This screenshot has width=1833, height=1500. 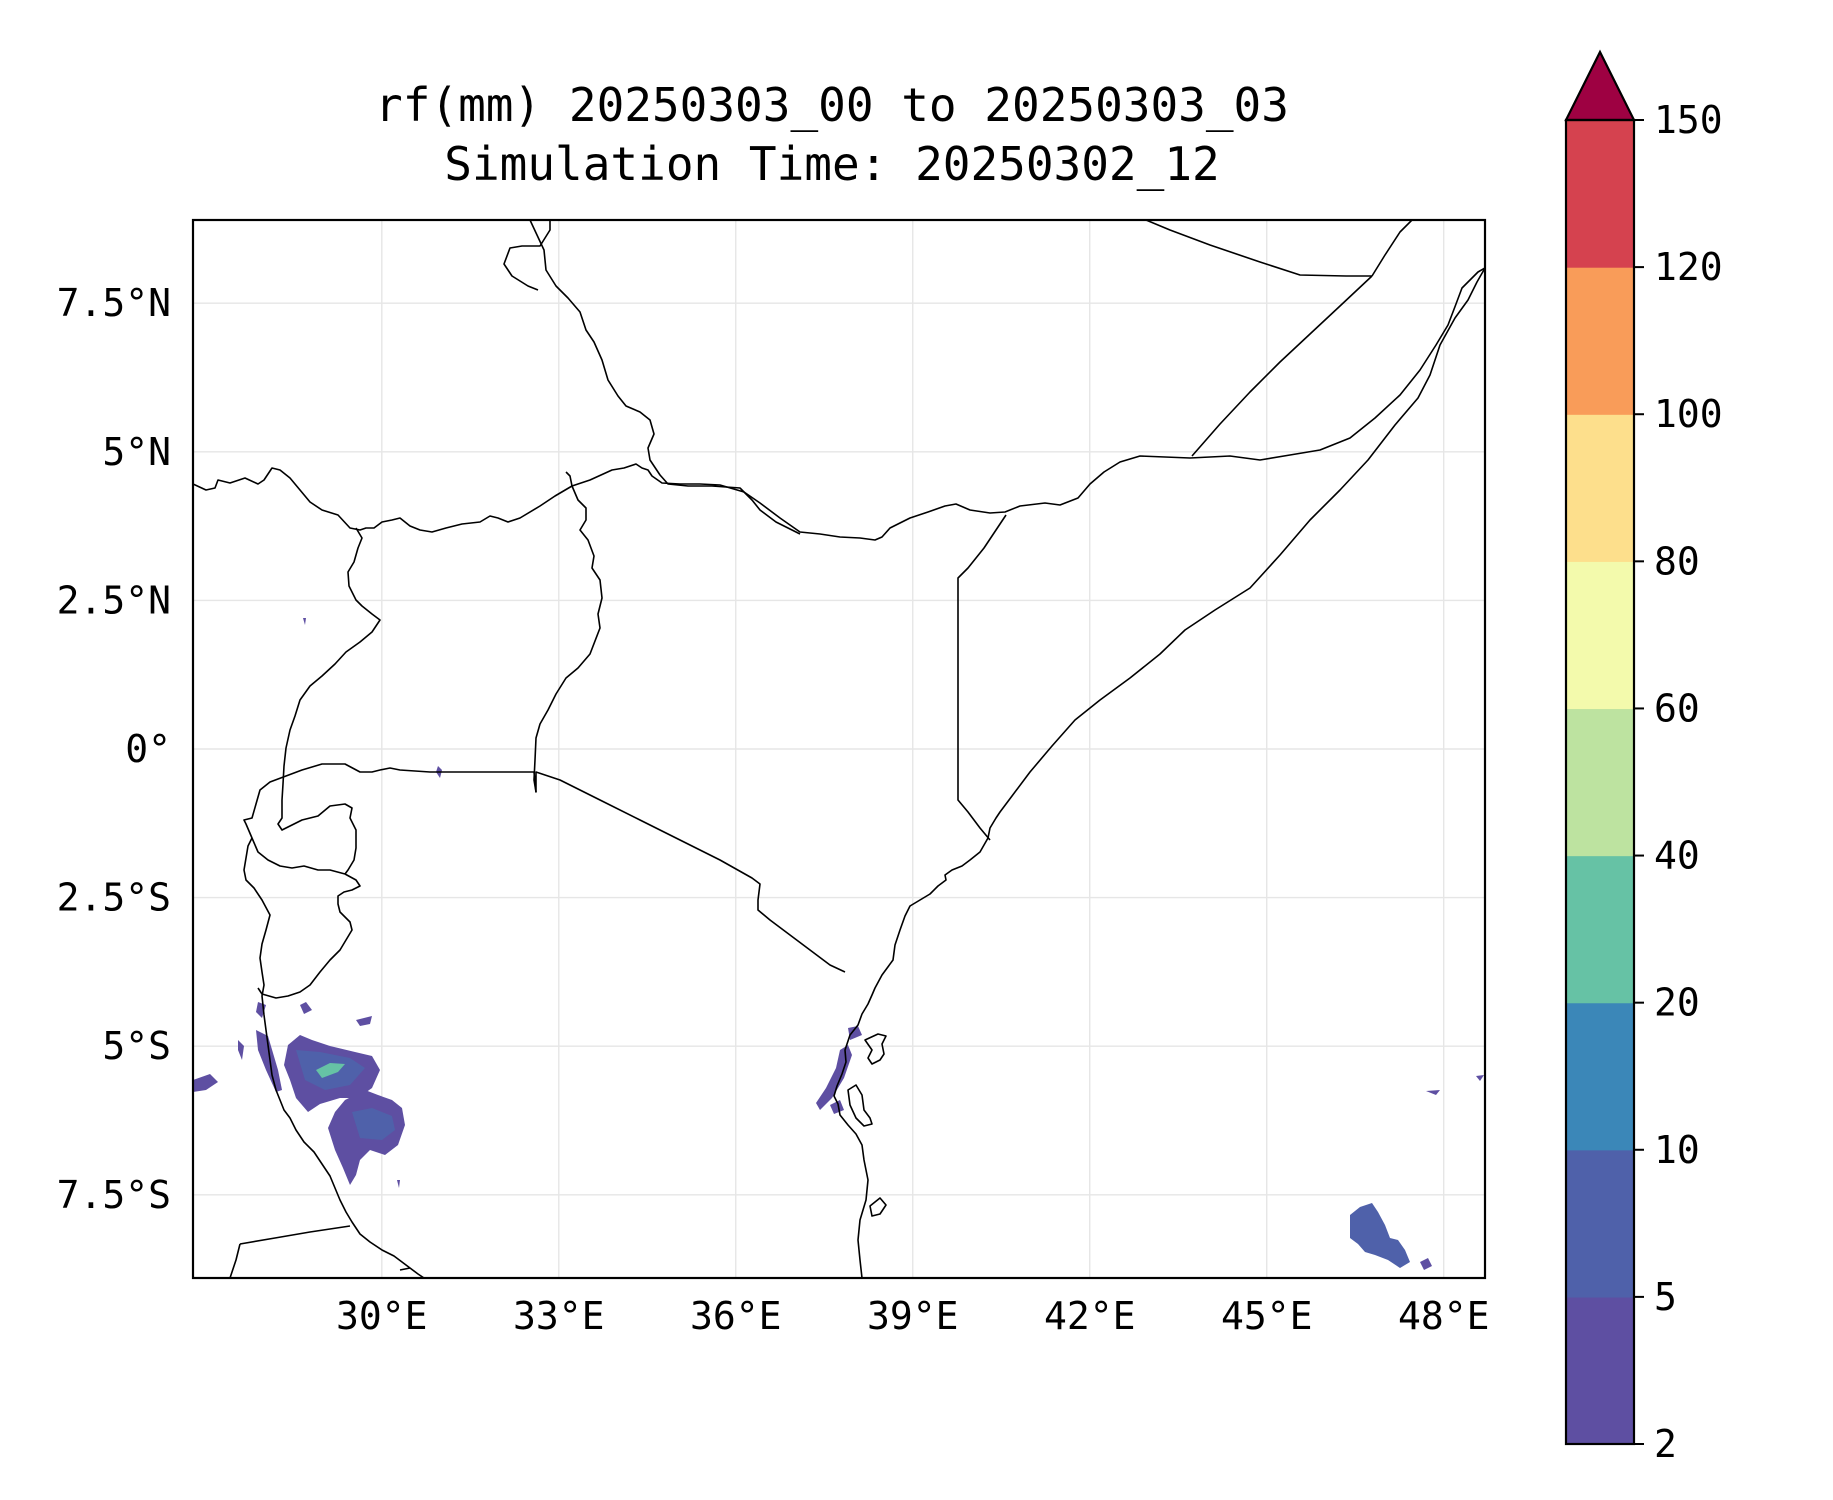 I want to click on colorbar-tick-label: 100, so click(x=1688, y=414).